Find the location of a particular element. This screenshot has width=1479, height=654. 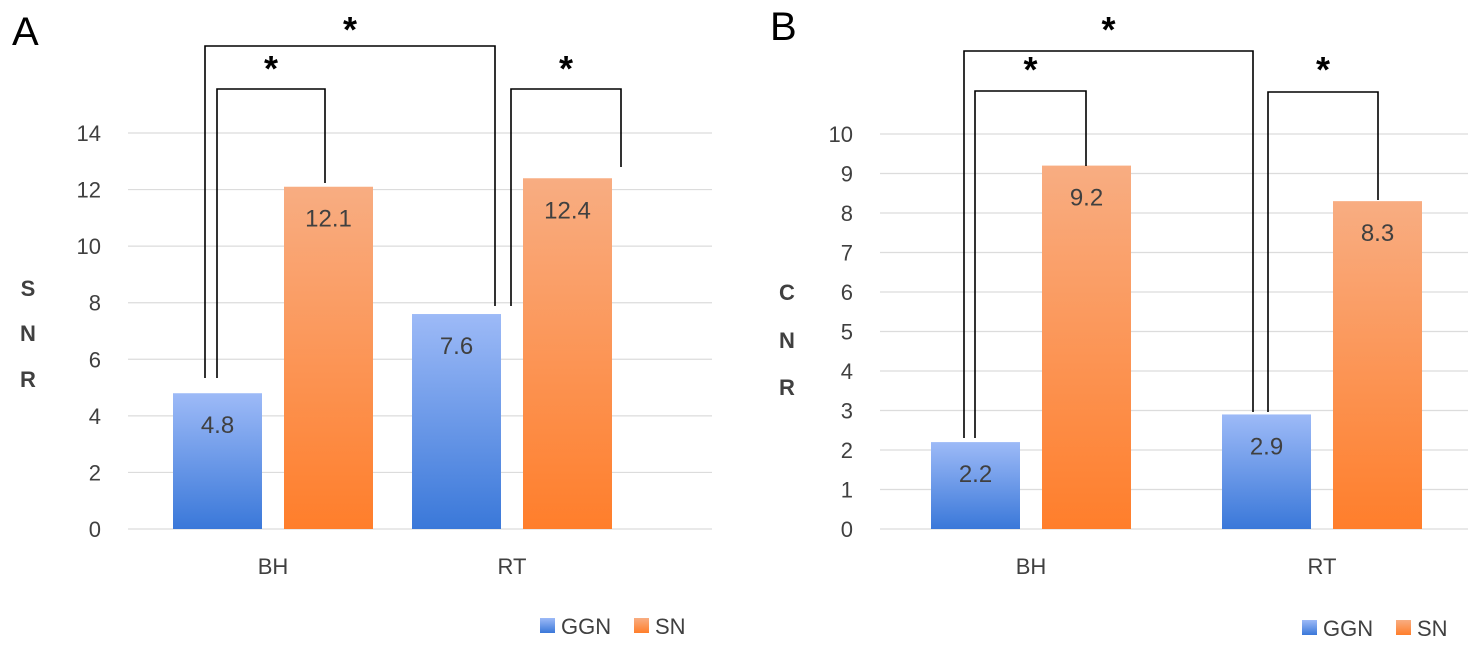

y-tick-label: 12 is located at coordinates (89, 190).